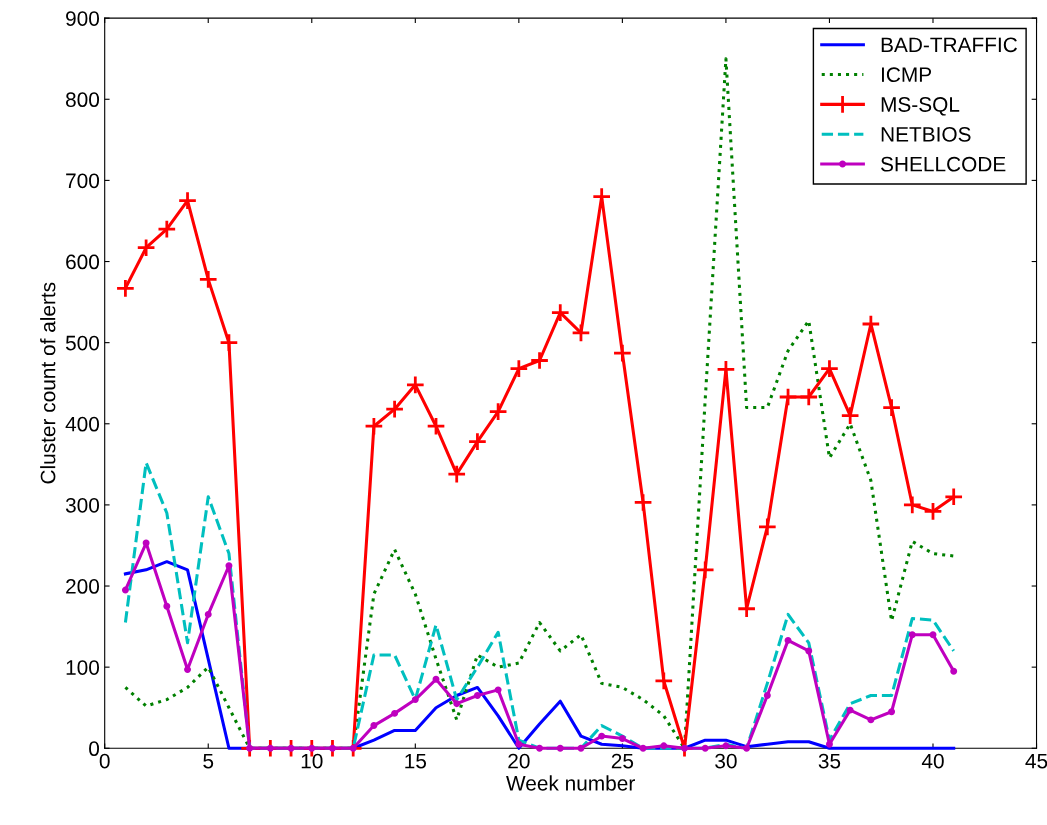 This screenshot has width=1047, height=825. Describe the element at coordinates (82, 424) in the screenshot. I see `y-tick-label: 400` at that location.